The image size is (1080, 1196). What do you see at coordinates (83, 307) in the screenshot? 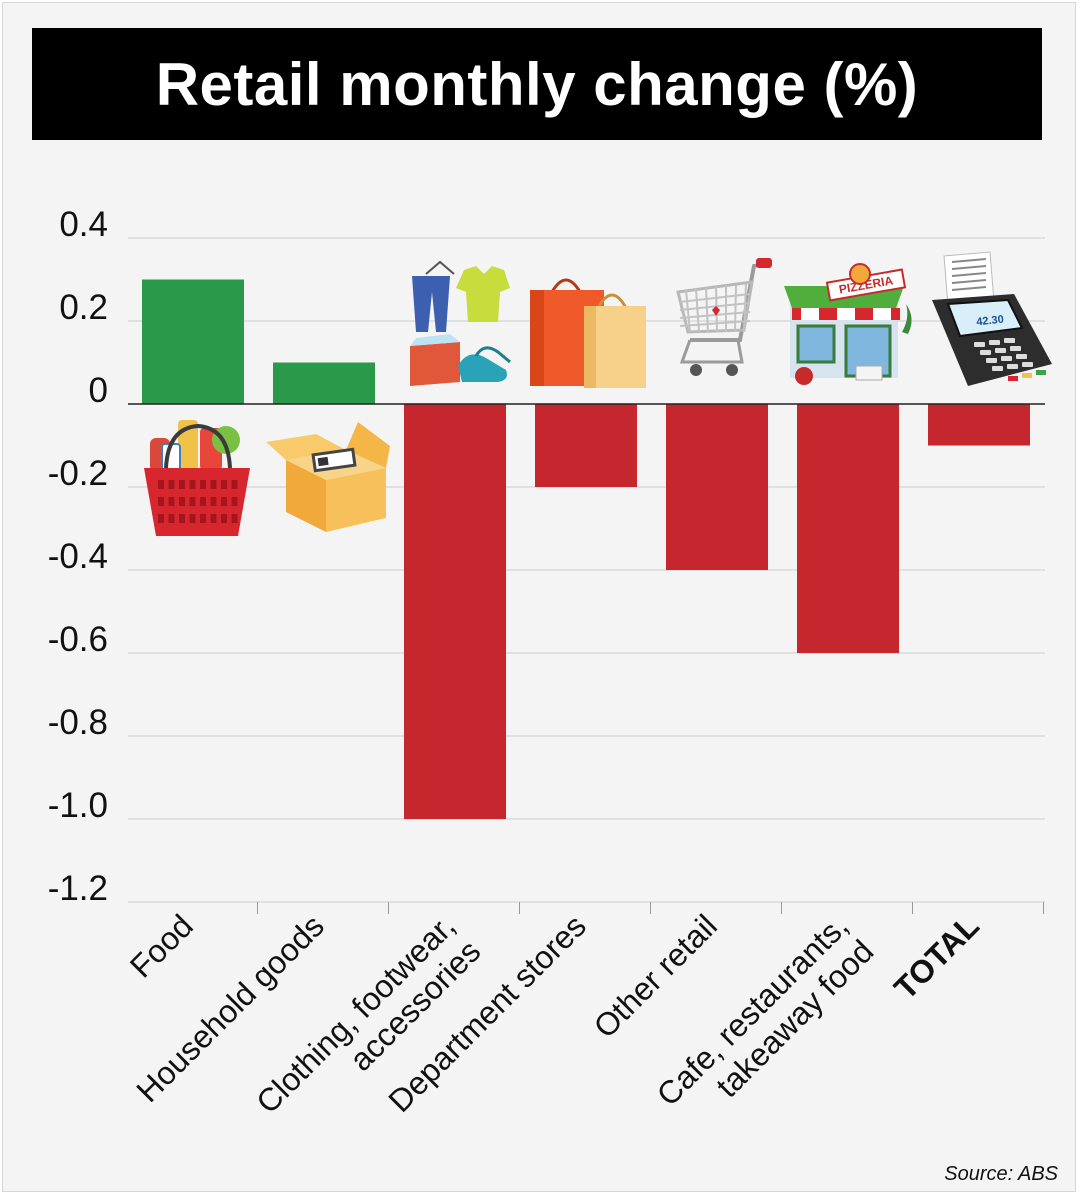
I see `y-tick-label: 0.2` at bounding box center [83, 307].